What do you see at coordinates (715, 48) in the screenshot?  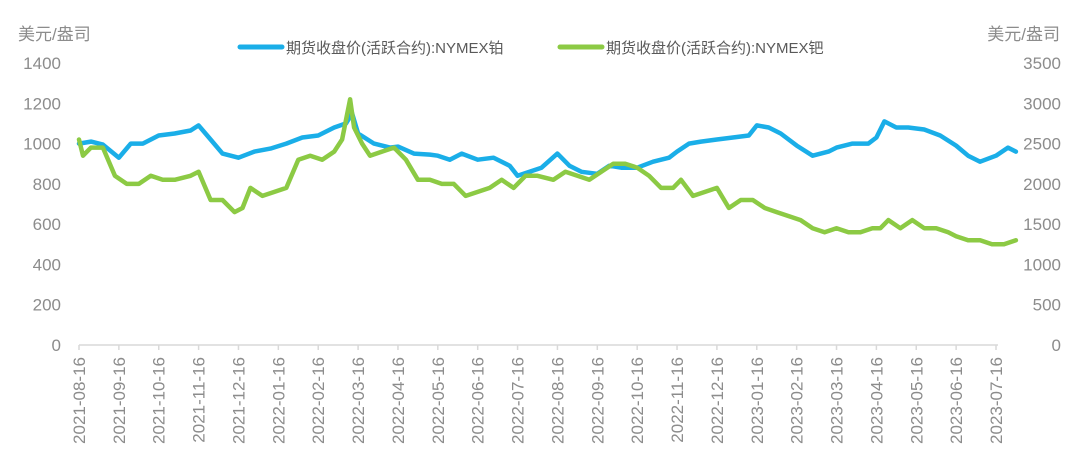 I see `legend-label-palladium: 期货收盘价(活跃合约):NYMEX钯` at bounding box center [715, 48].